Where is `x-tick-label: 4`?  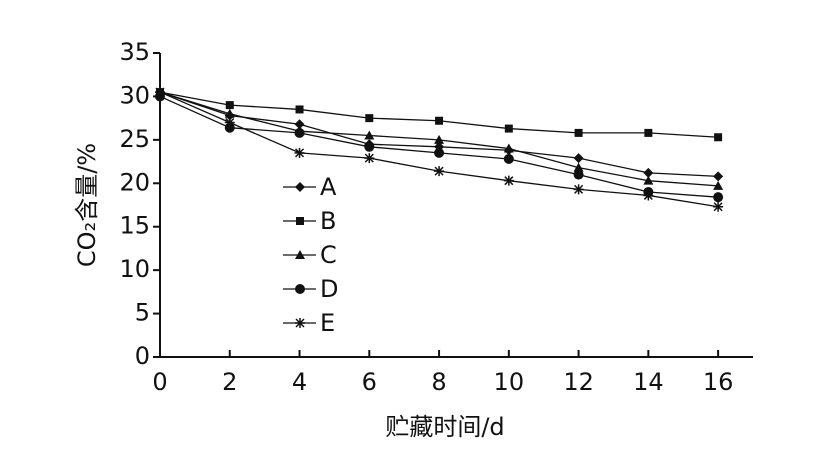 x-tick-label: 4 is located at coordinates (299, 382).